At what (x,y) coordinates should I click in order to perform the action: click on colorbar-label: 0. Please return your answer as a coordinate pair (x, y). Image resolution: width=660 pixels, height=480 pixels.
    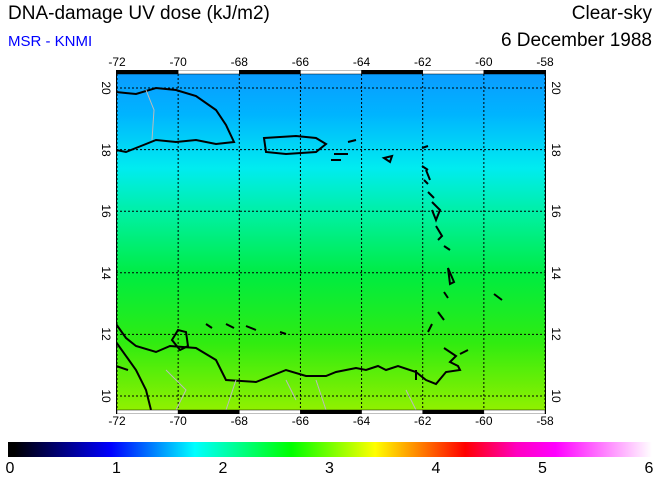
    Looking at the image, I should click on (10, 468).